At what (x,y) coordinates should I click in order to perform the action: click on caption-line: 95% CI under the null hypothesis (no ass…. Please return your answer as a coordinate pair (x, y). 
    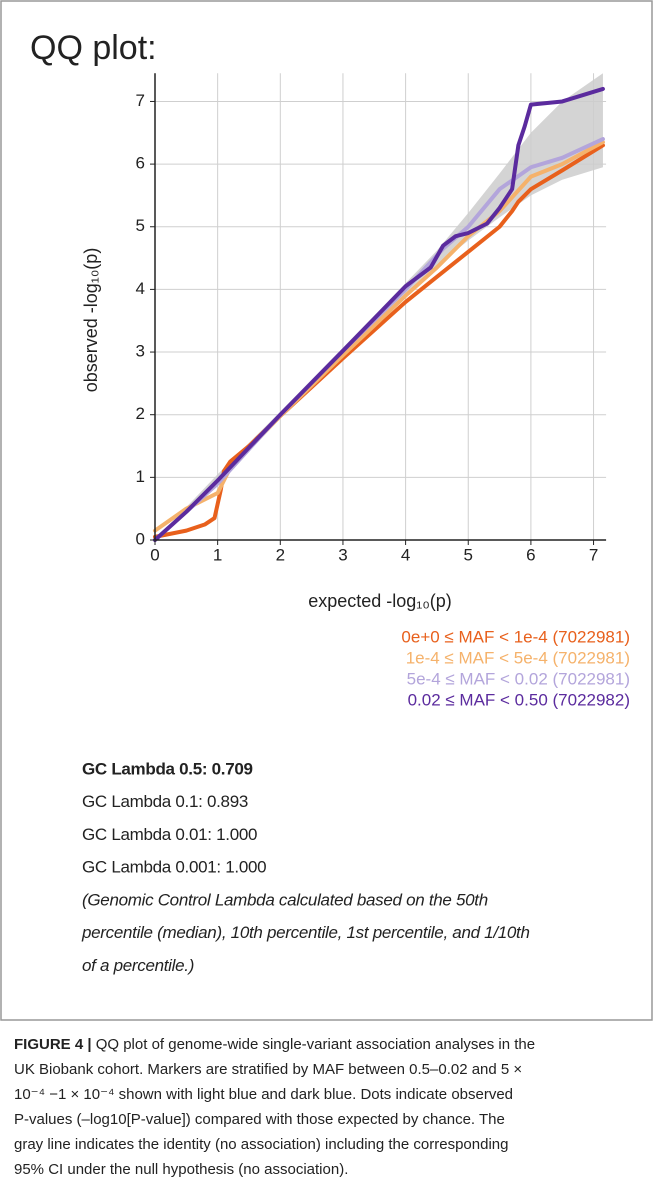
    Looking at the image, I should click on (181, 1169).